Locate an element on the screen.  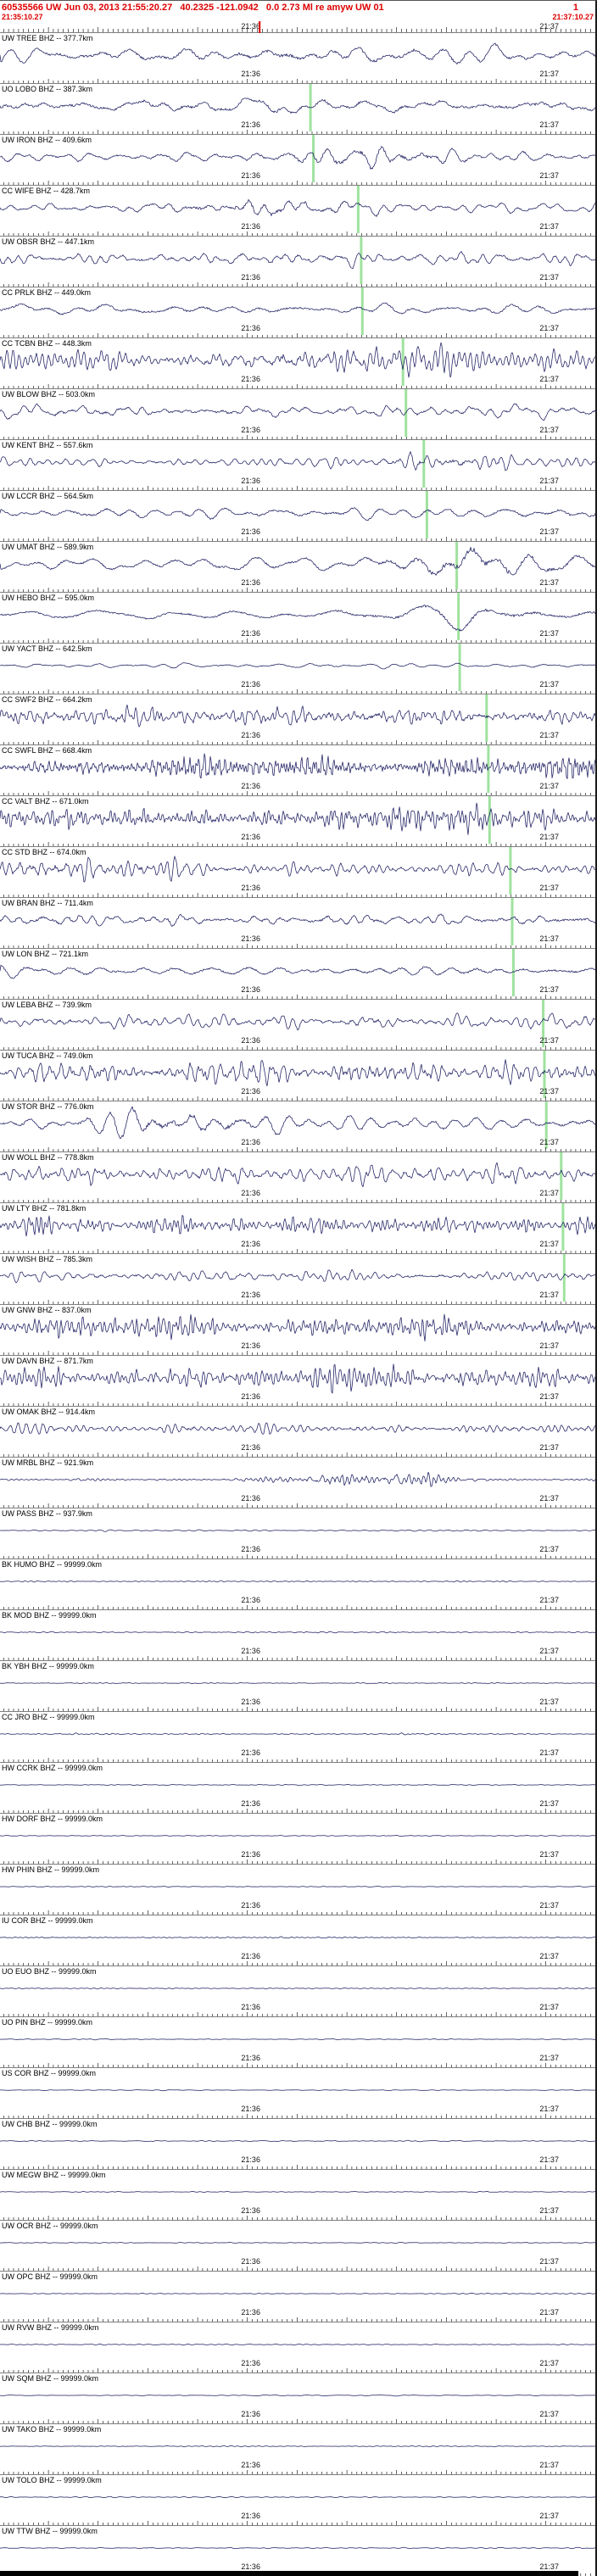
trace-row: 21:36 21:37 UW HEBO BHZ -- 595.0km is located at coordinates (298, 618).